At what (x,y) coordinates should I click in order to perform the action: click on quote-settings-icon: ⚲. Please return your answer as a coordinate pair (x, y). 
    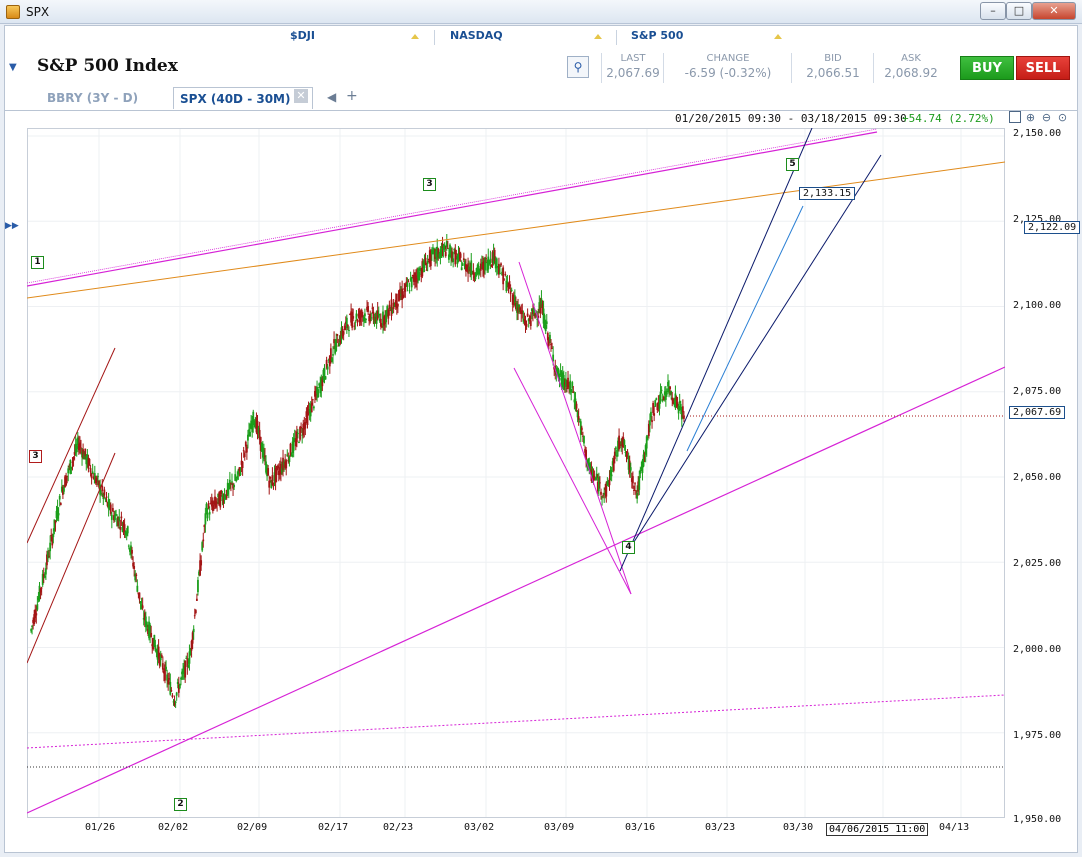
    Looking at the image, I should click on (578, 67).